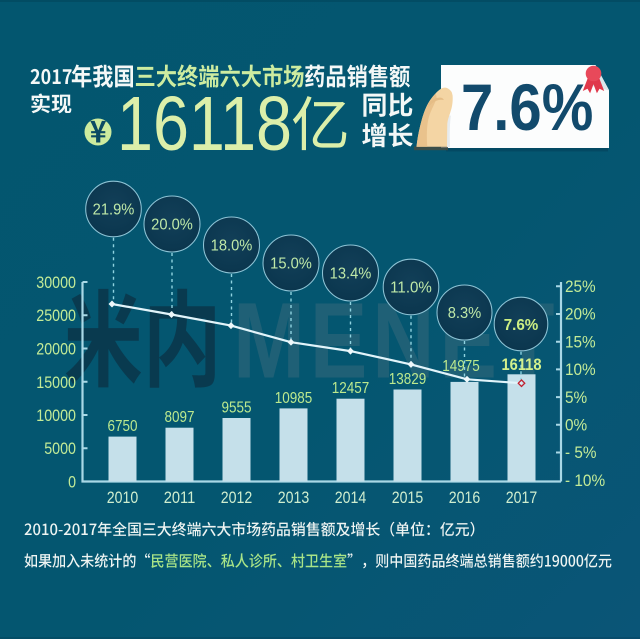 The height and width of the screenshot is (639, 640). What do you see at coordinates (56, 415) in the screenshot?
I see `svg-text: 10000` at bounding box center [56, 415].